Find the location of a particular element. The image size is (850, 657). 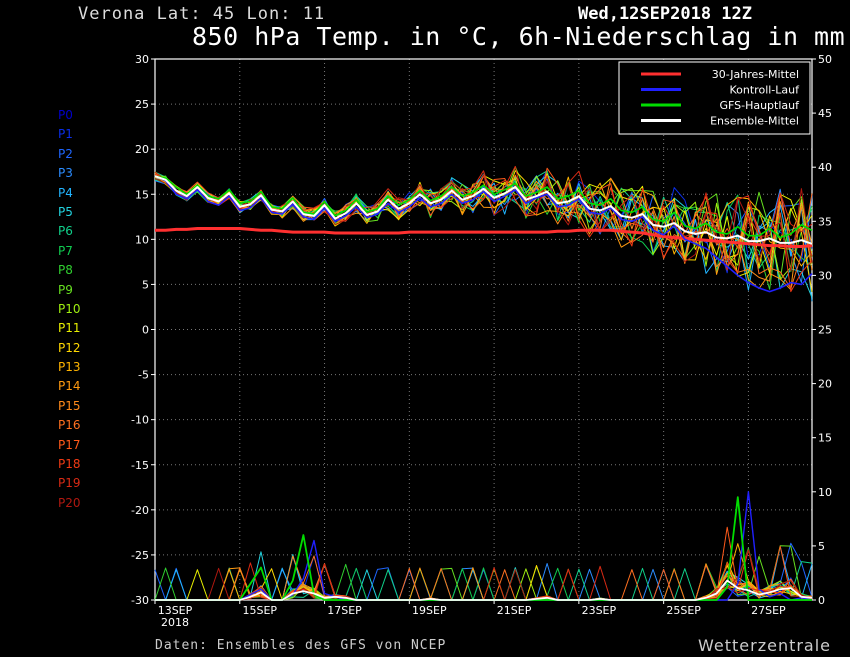

x-tick-label: 25SEP is located at coordinates (683, 610).